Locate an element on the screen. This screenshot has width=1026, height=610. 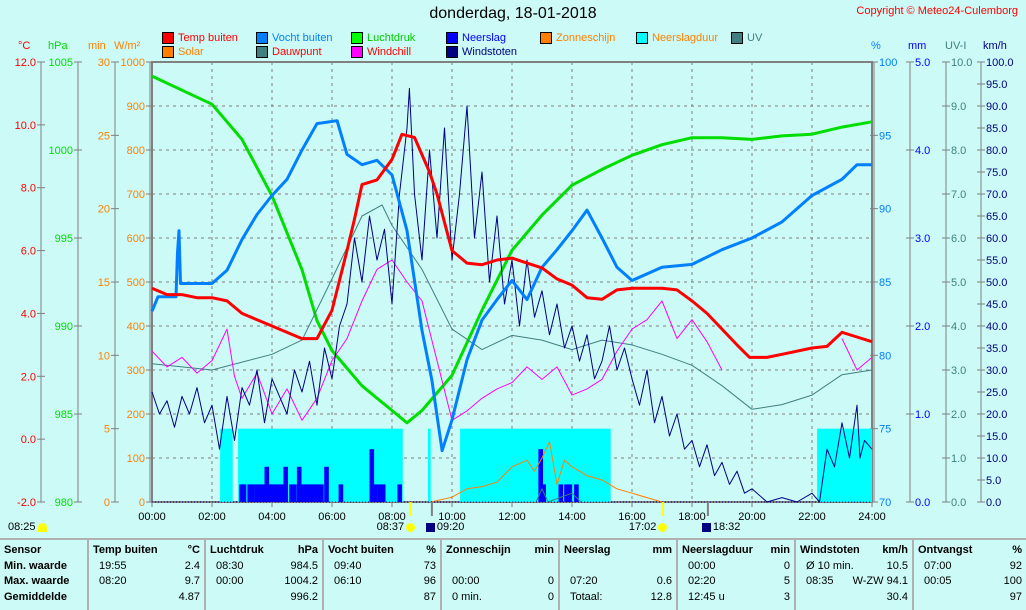
axis-tick-label: 15.0 is located at coordinates (996, 437).